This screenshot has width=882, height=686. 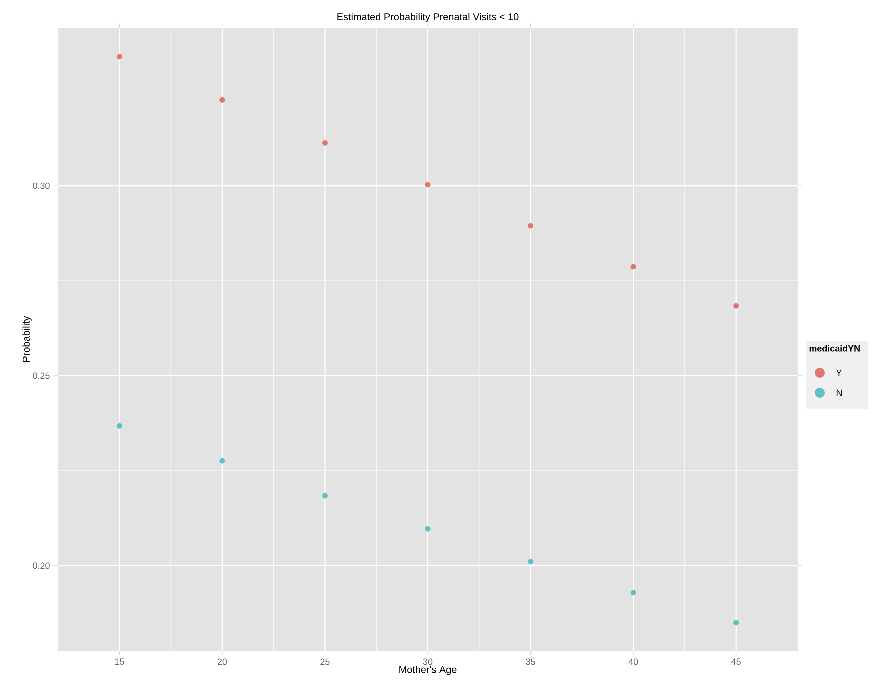 I want to click on x-tick-label: 30, so click(x=428, y=662).